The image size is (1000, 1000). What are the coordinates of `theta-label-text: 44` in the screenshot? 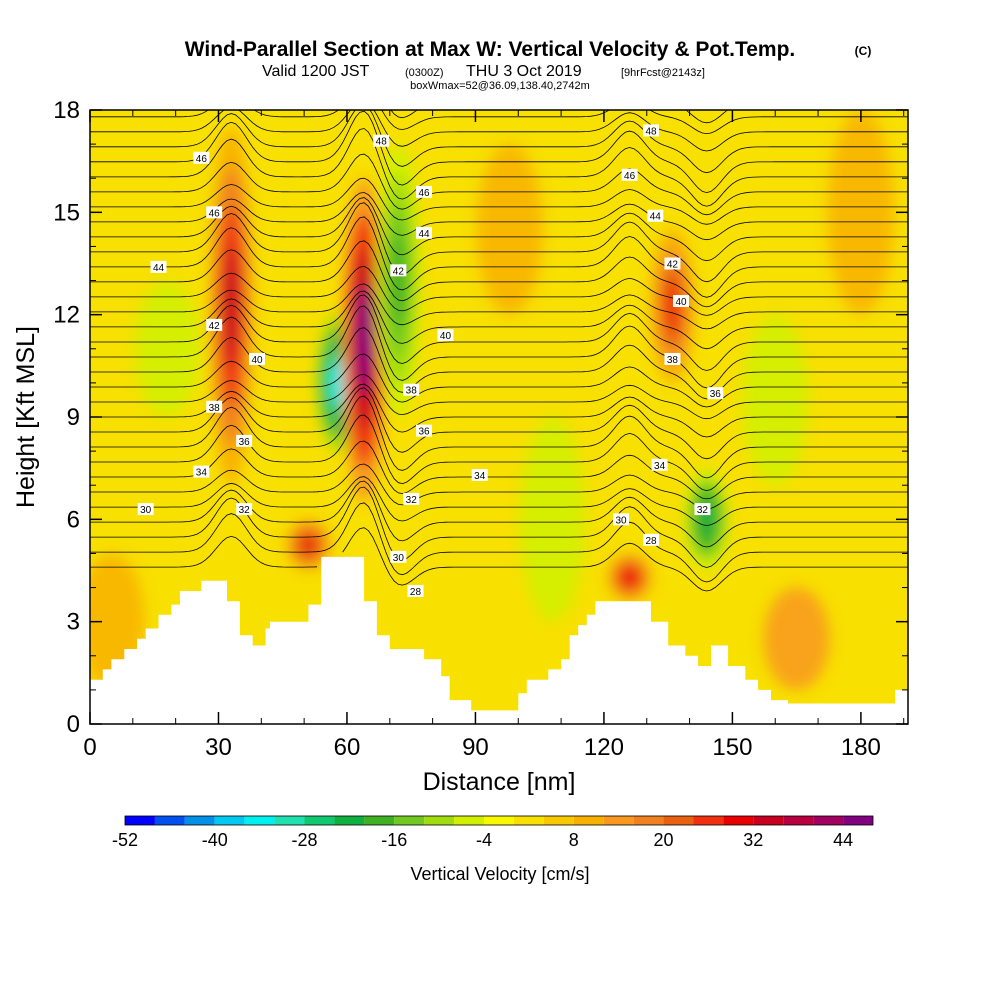 It's located at (159, 268).